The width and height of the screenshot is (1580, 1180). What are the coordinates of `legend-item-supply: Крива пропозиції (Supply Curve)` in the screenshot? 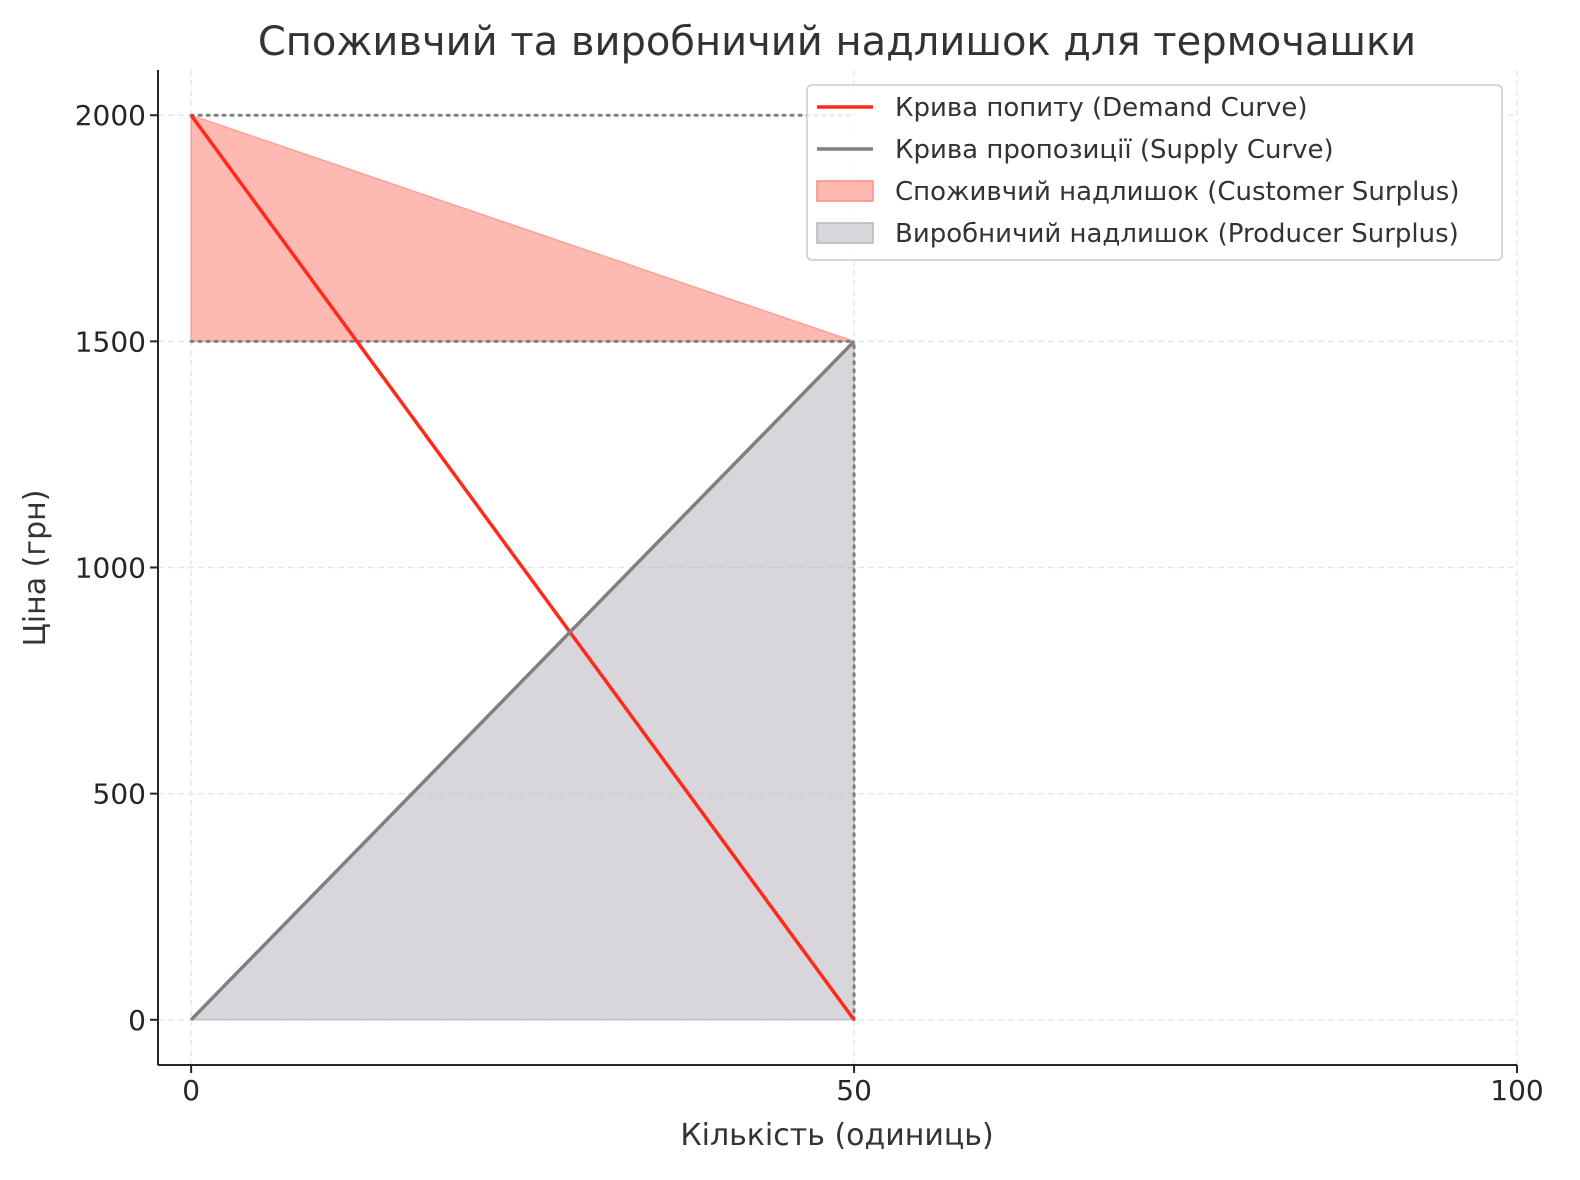 It's located at (1075, 150).